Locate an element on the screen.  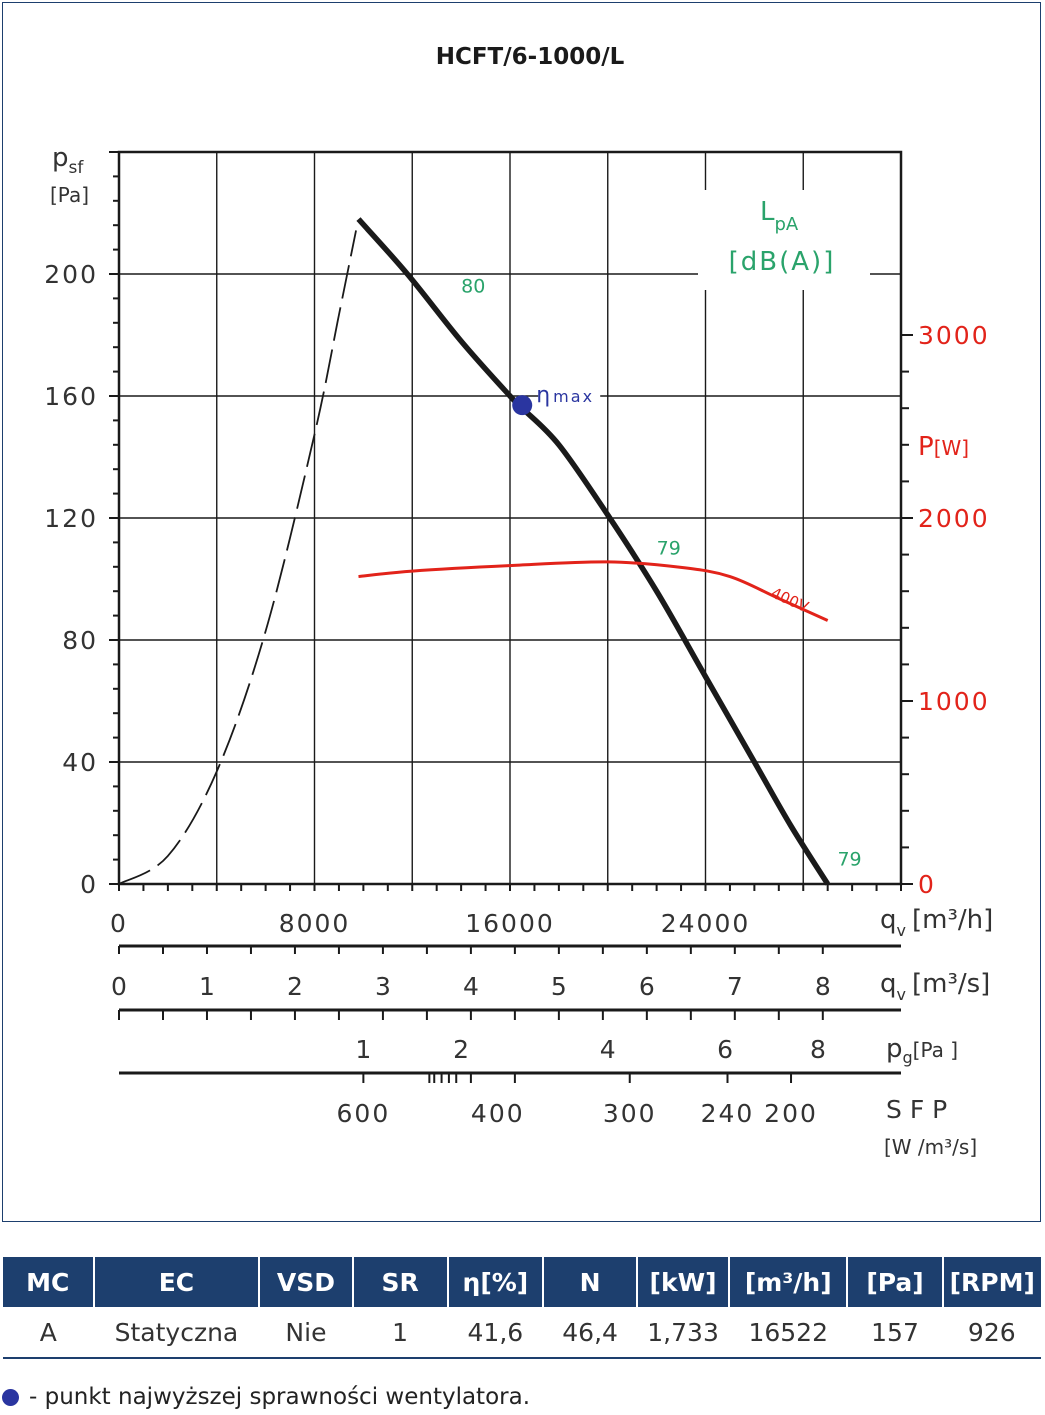
pg-tick-label: 6 is located at coordinates (725, 1049).